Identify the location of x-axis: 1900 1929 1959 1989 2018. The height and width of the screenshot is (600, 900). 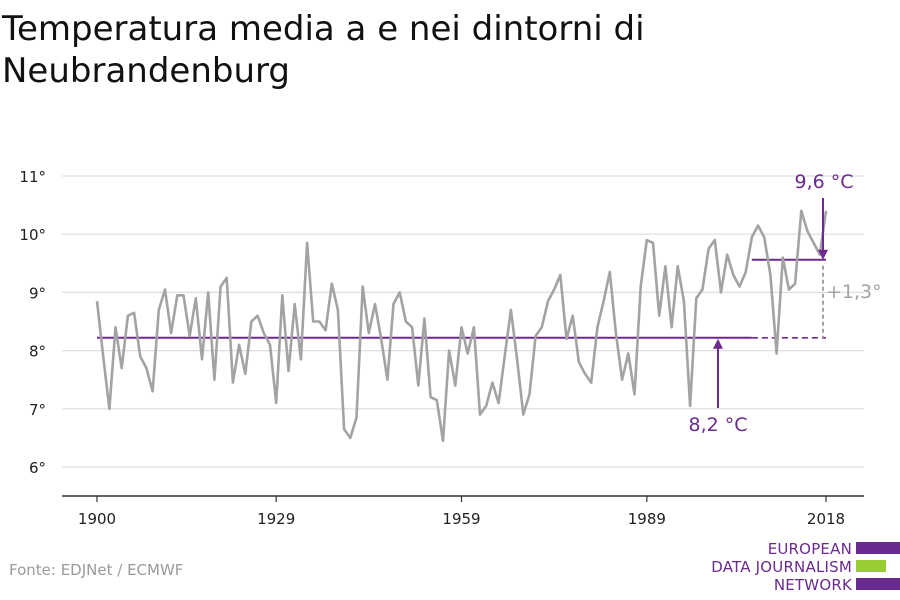
(463, 511).